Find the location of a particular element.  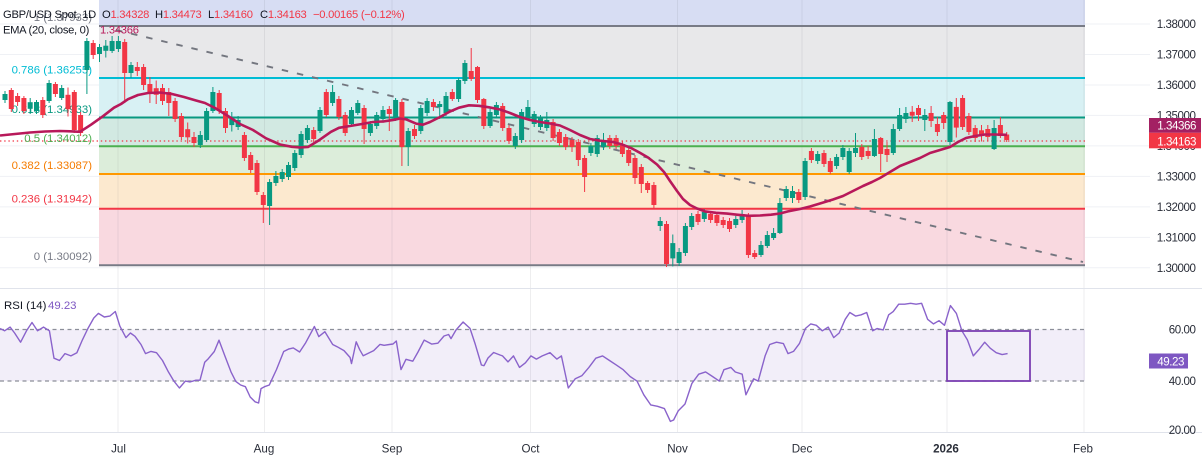

svg-text: 1.32000 is located at coordinates (1176, 207).